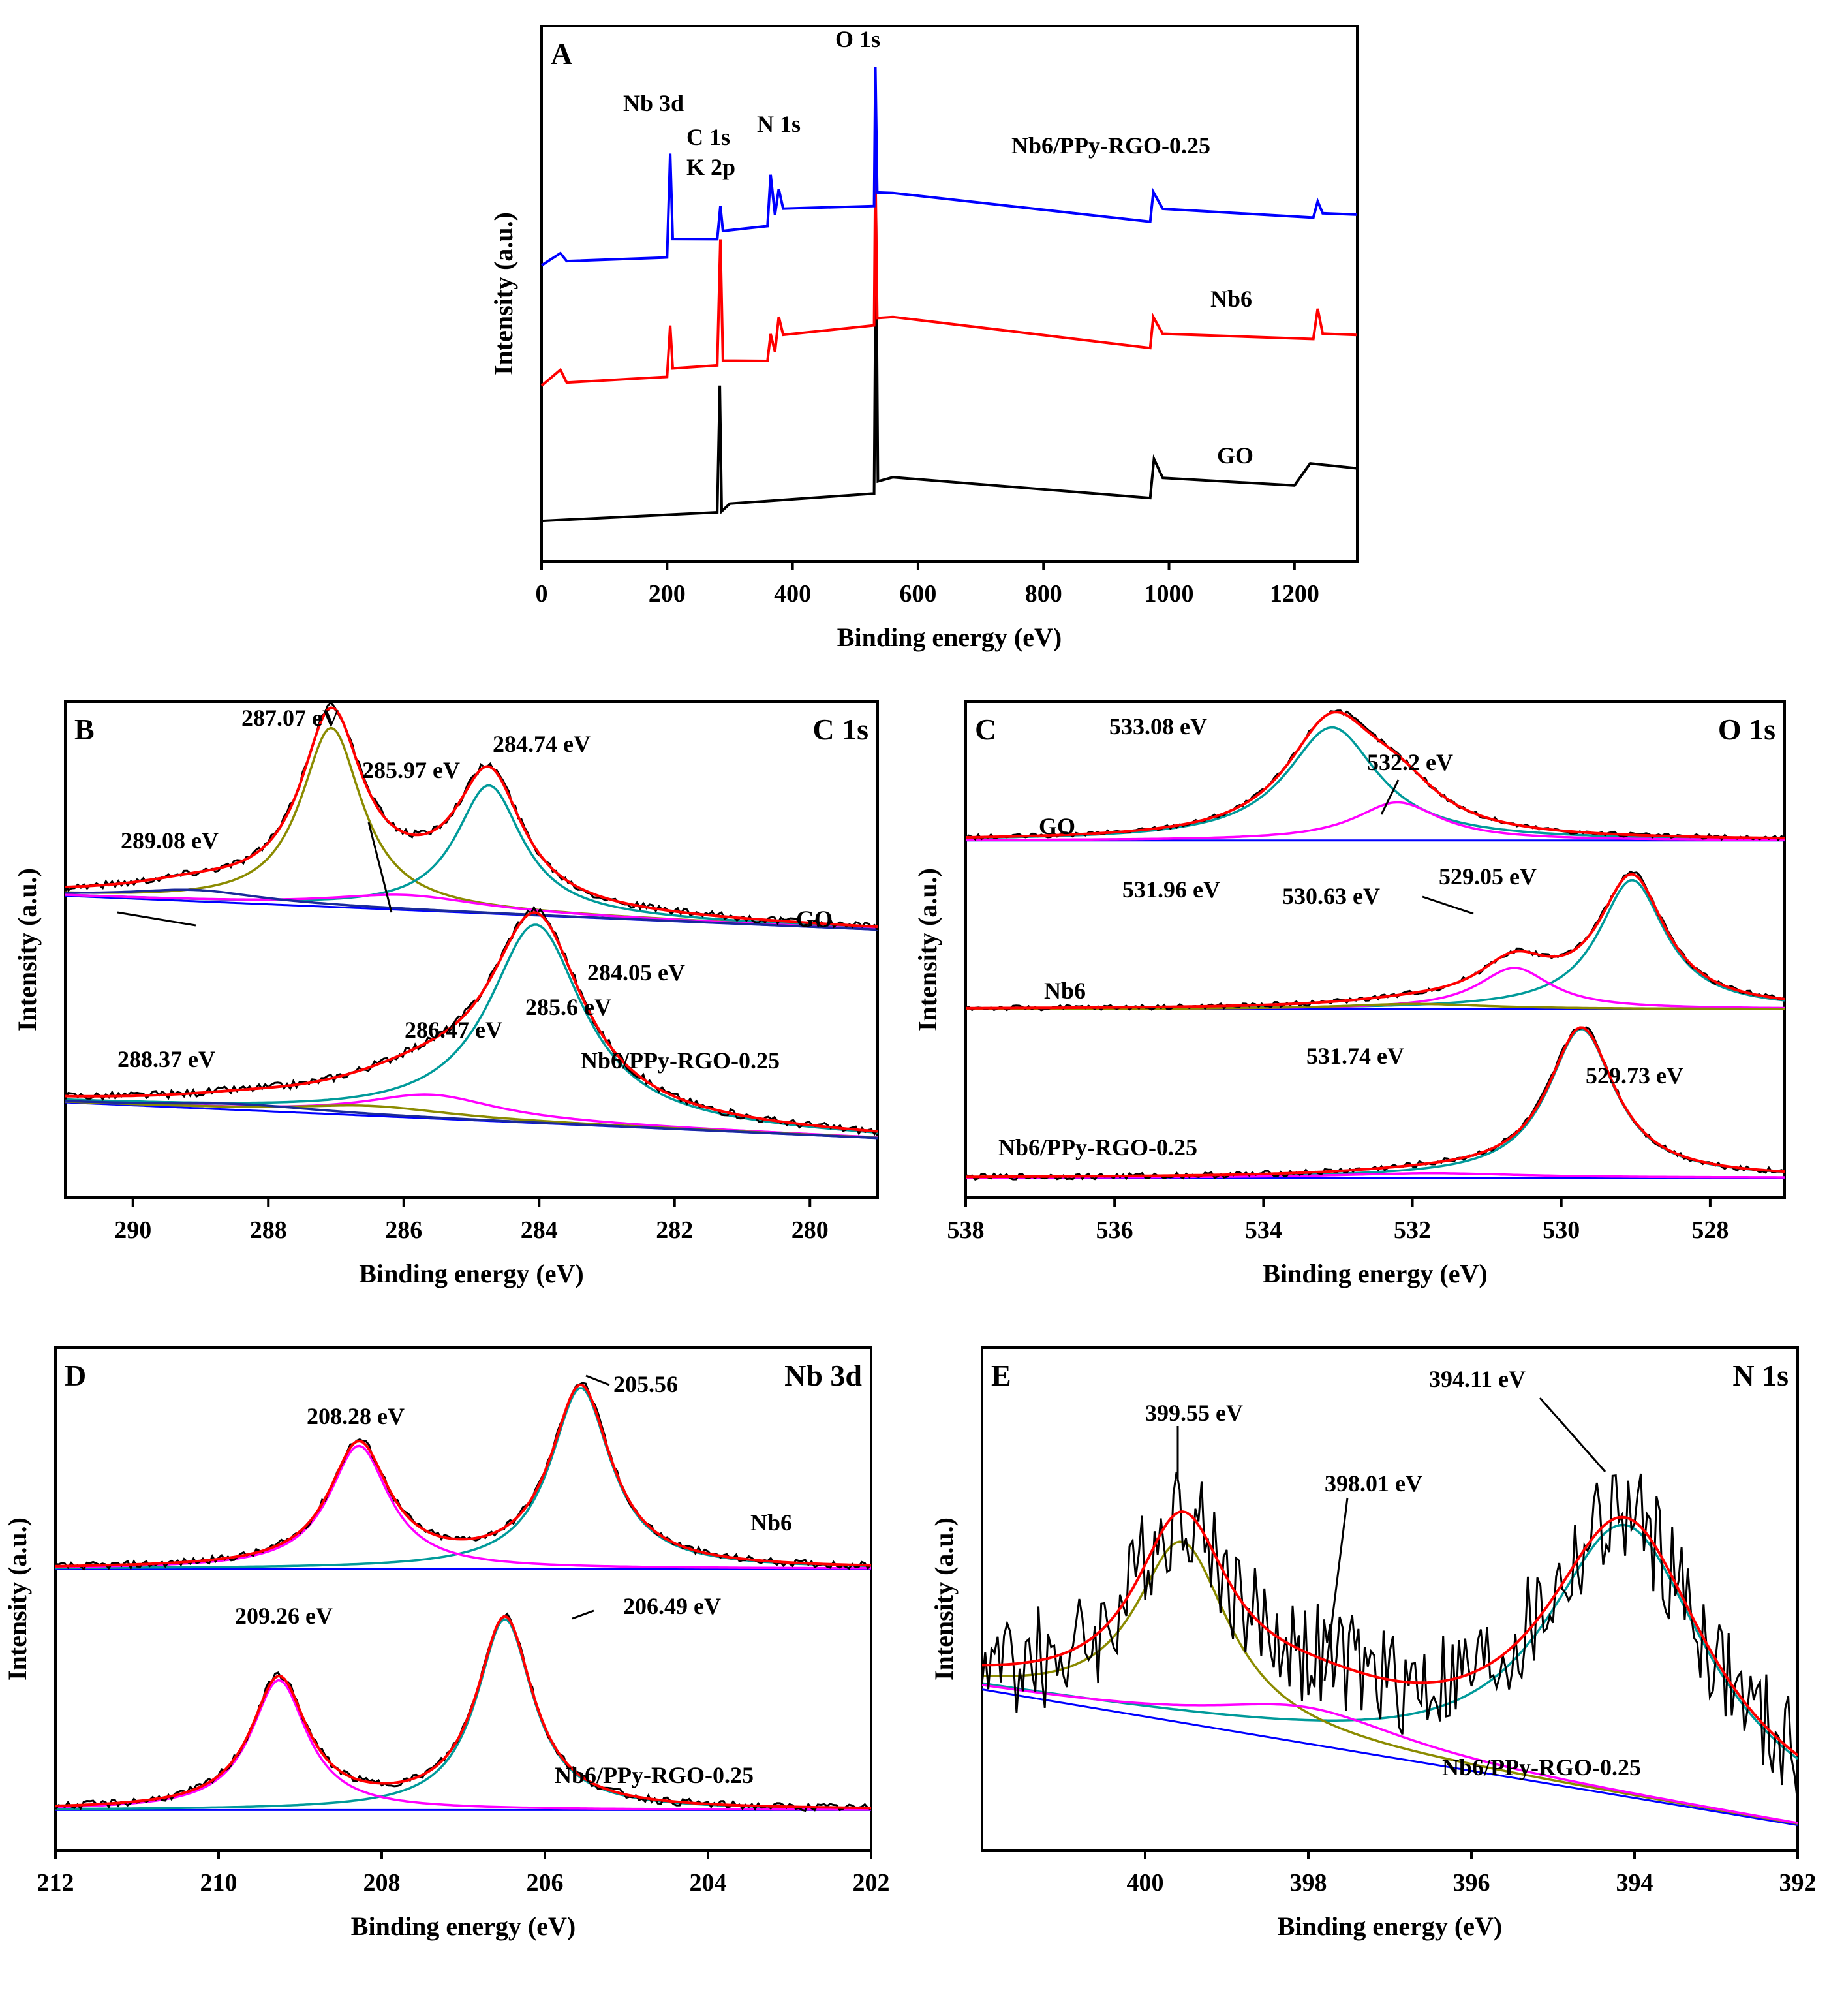  What do you see at coordinates (1231, 299) in the screenshot?
I see `peak-annotation: Nb6` at bounding box center [1231, 299].